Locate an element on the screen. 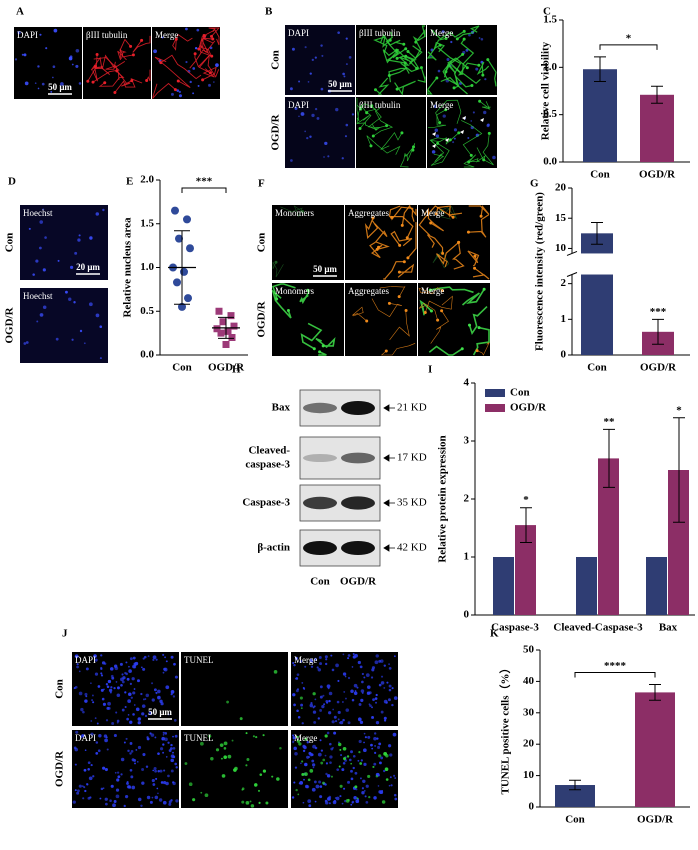 The width and height of the screenshot is (698, 850). size-arrow is located at coordinates (389, 548).